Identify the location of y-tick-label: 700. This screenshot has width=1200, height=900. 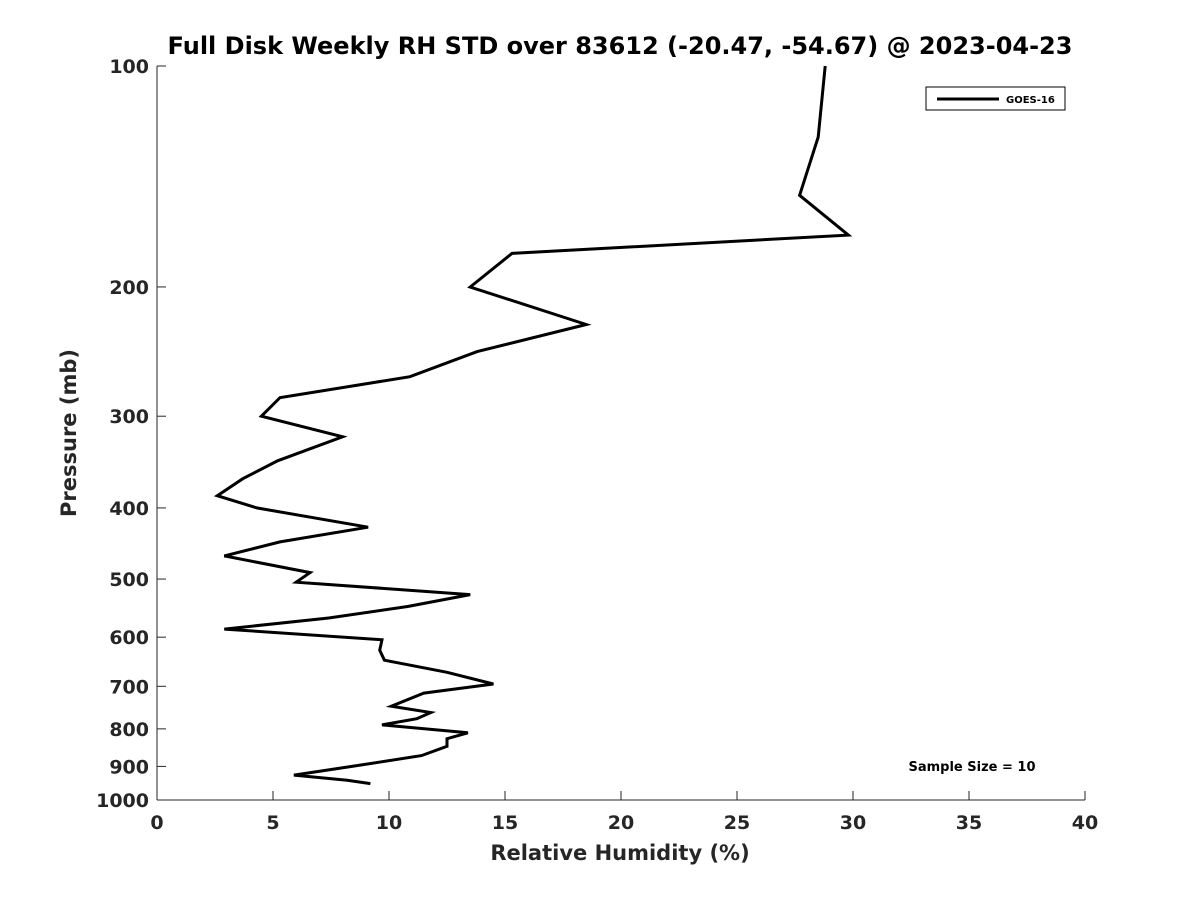
(129, 687).